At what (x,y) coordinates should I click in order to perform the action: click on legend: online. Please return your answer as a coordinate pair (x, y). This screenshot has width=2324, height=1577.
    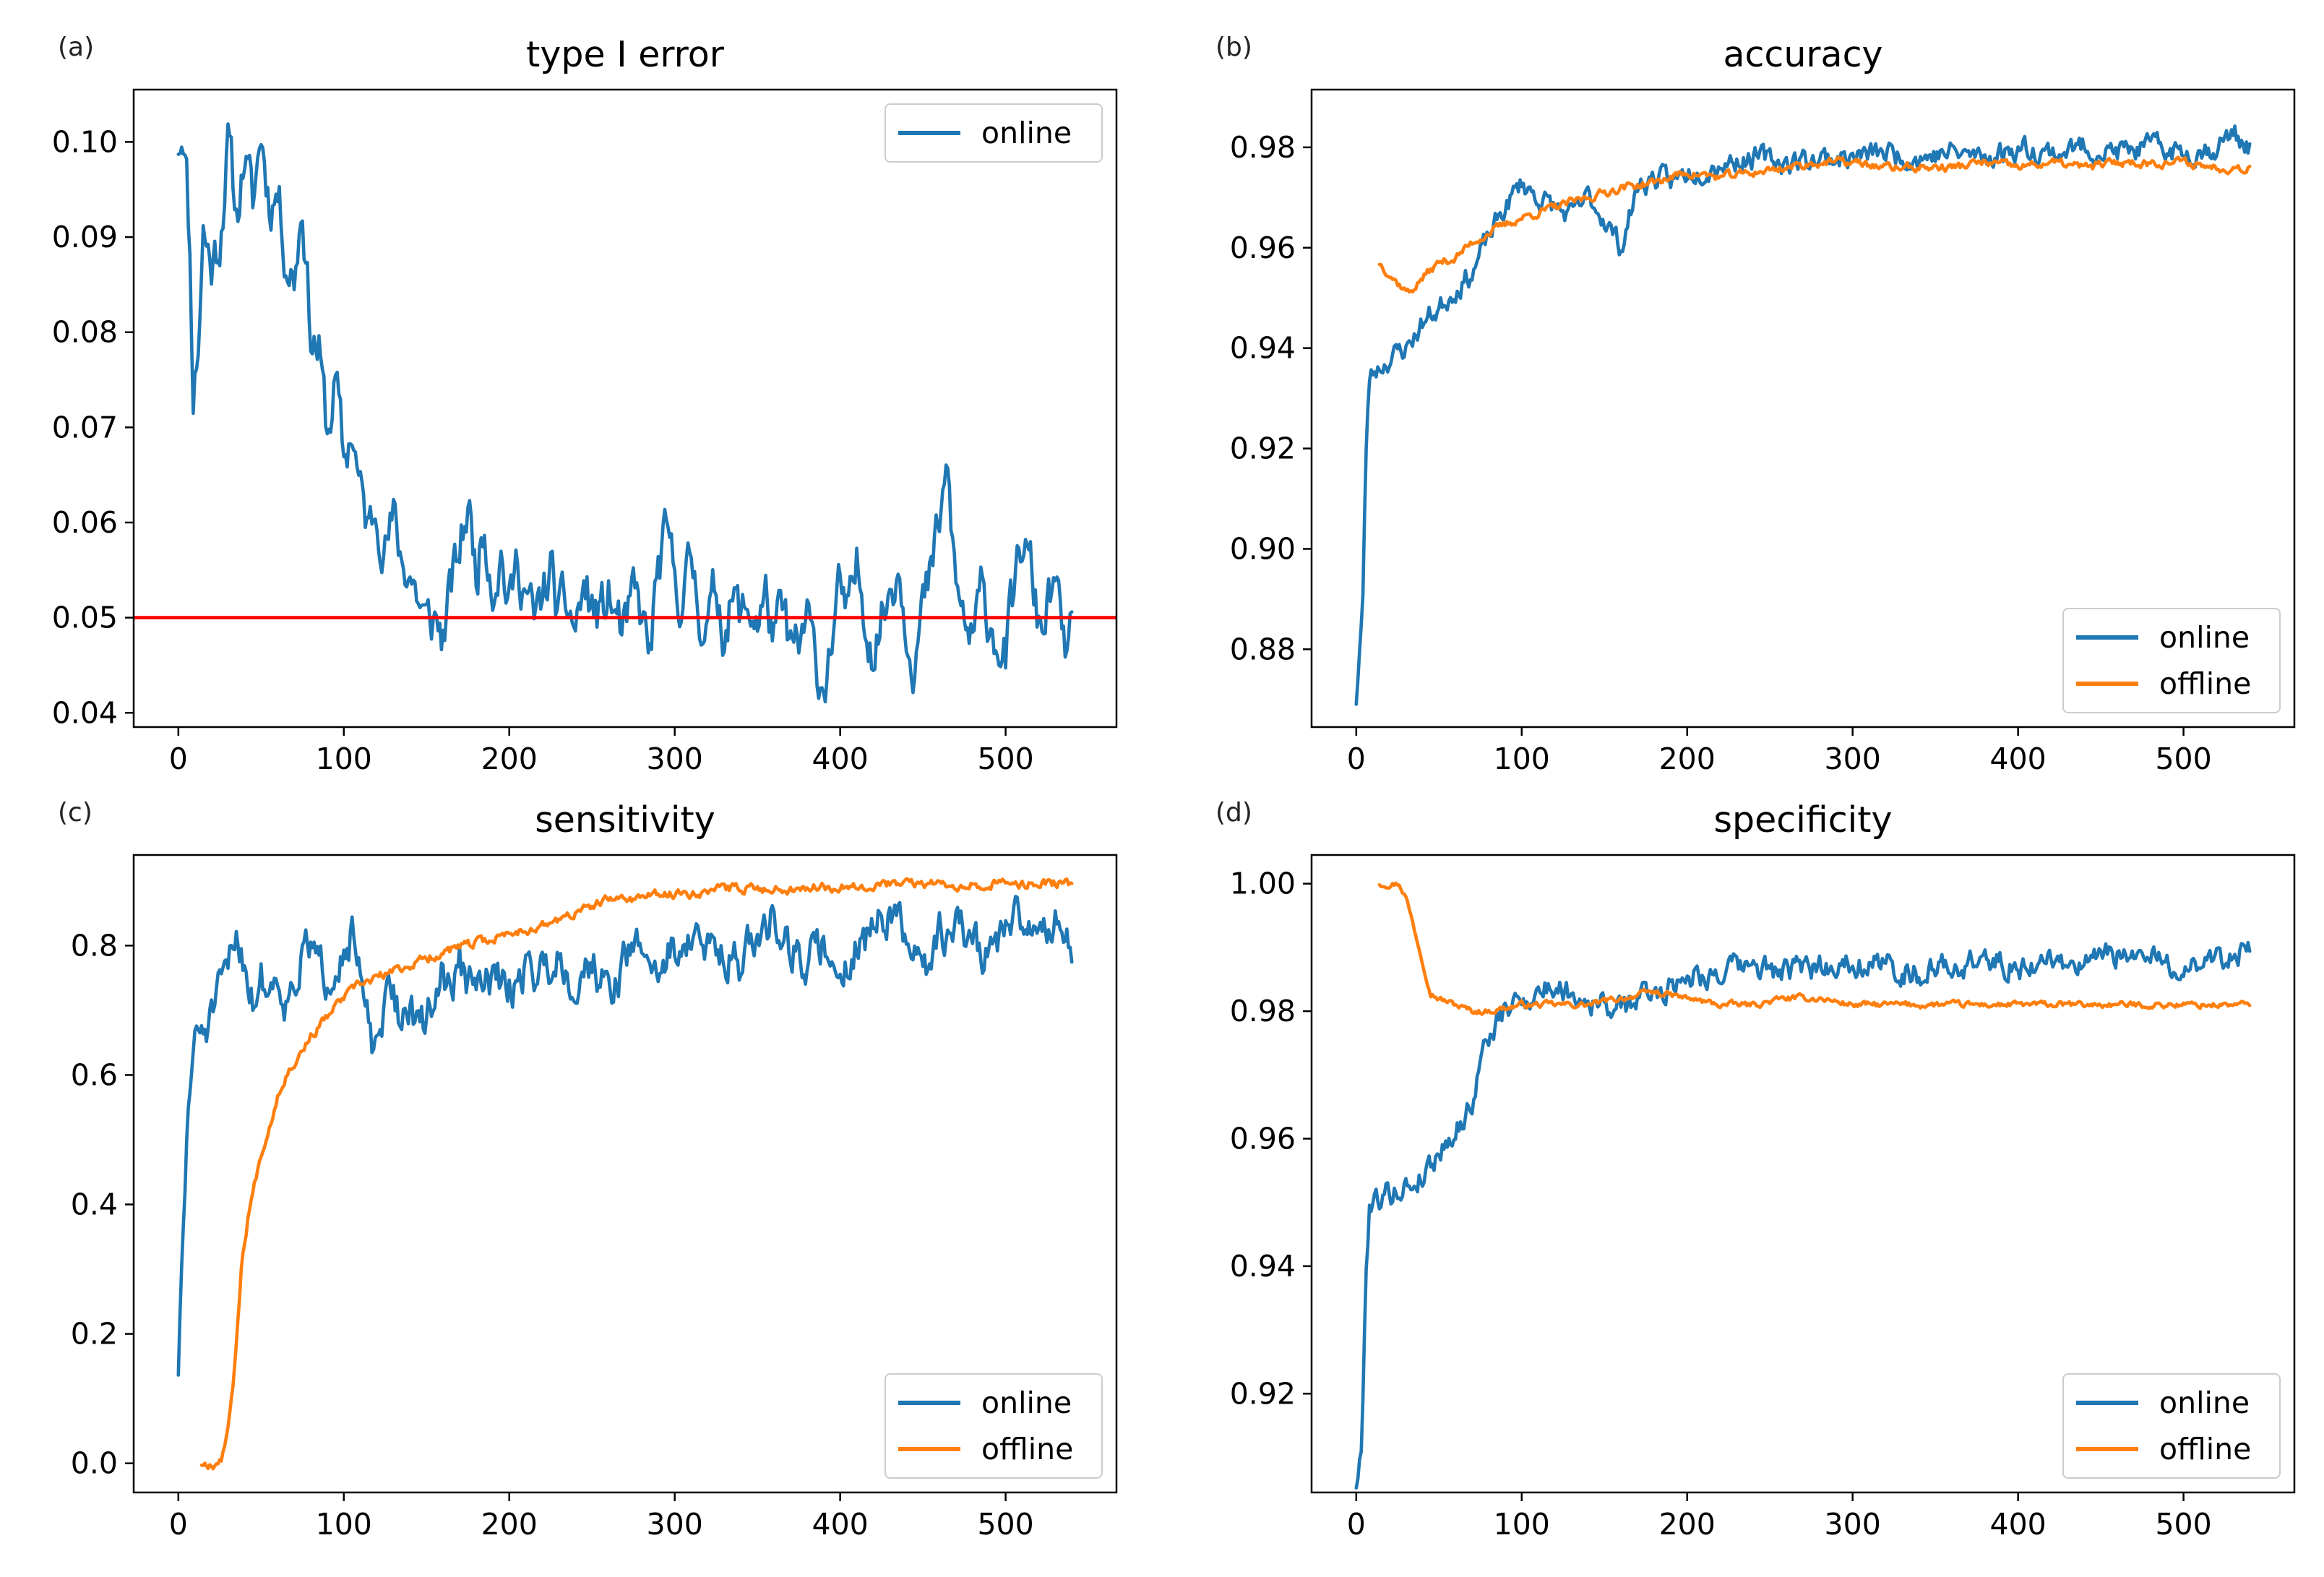
    Looking at the image, I should click on (994, 133).